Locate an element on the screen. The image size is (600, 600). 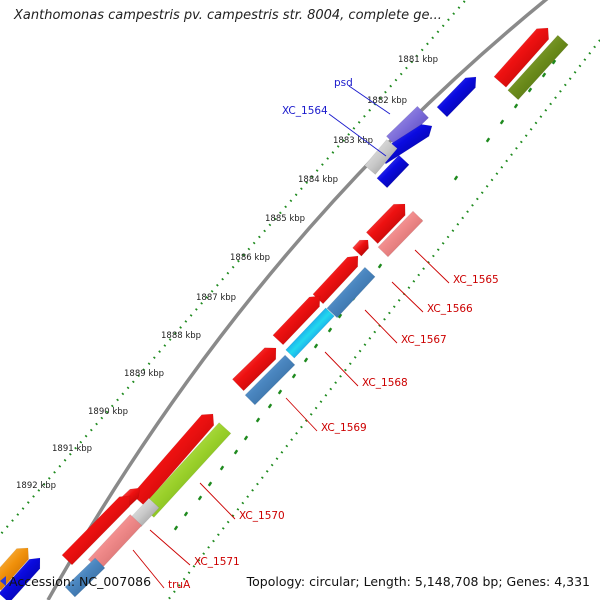
gene-feature-xc1569-steel is located at coordinates (270, 380).